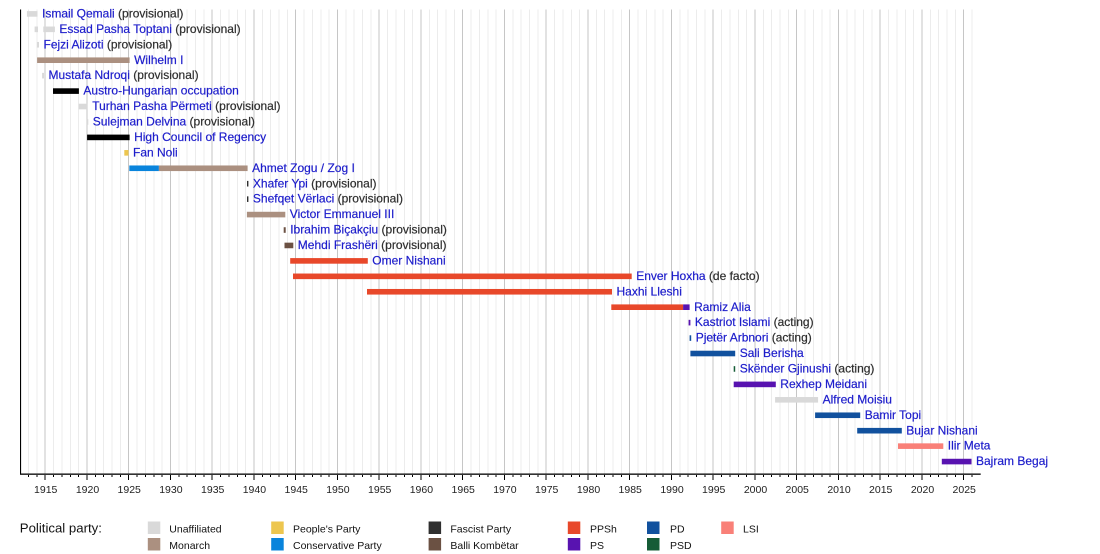 The image size is (1100, 554). Describe the element at coordinates (631, 490) in the screenshot. I see `svg-text: 1985` at that location.